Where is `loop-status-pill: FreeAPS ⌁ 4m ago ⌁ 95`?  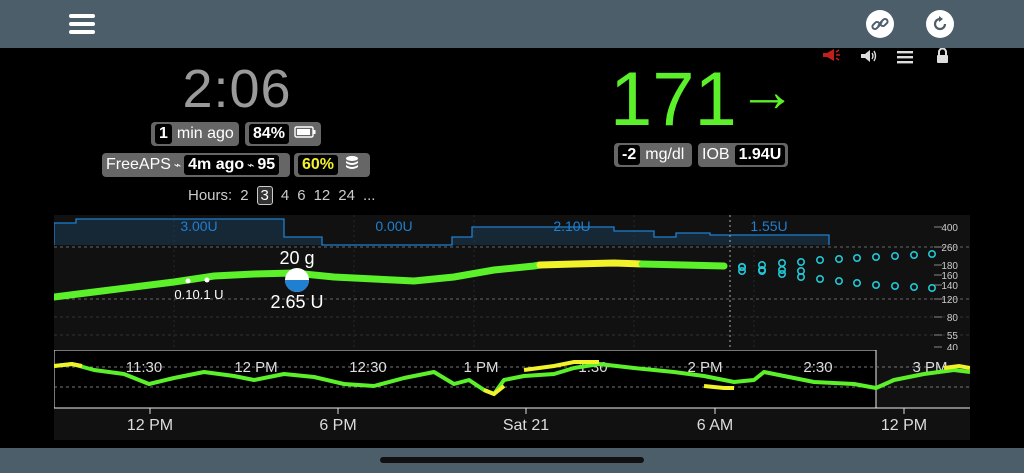 loop-status-pill: FreeAPS ⌁ 4m ago ⌁ 95 is located at coordinates (196, 165).